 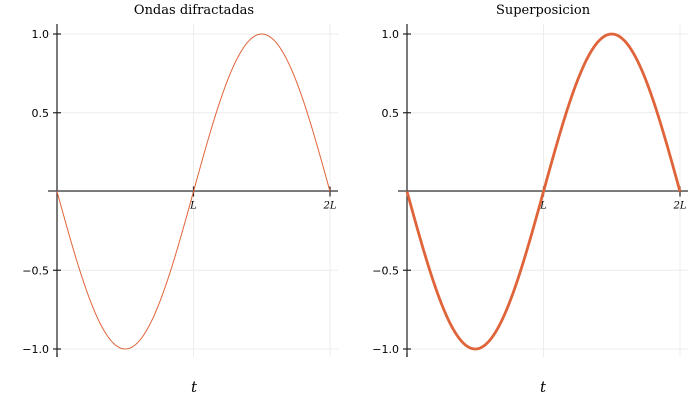 What do you see at coordinates (543, 10) in the screenshot?
I see `chart-title: Superposicion` at bounding box center [543, 10].